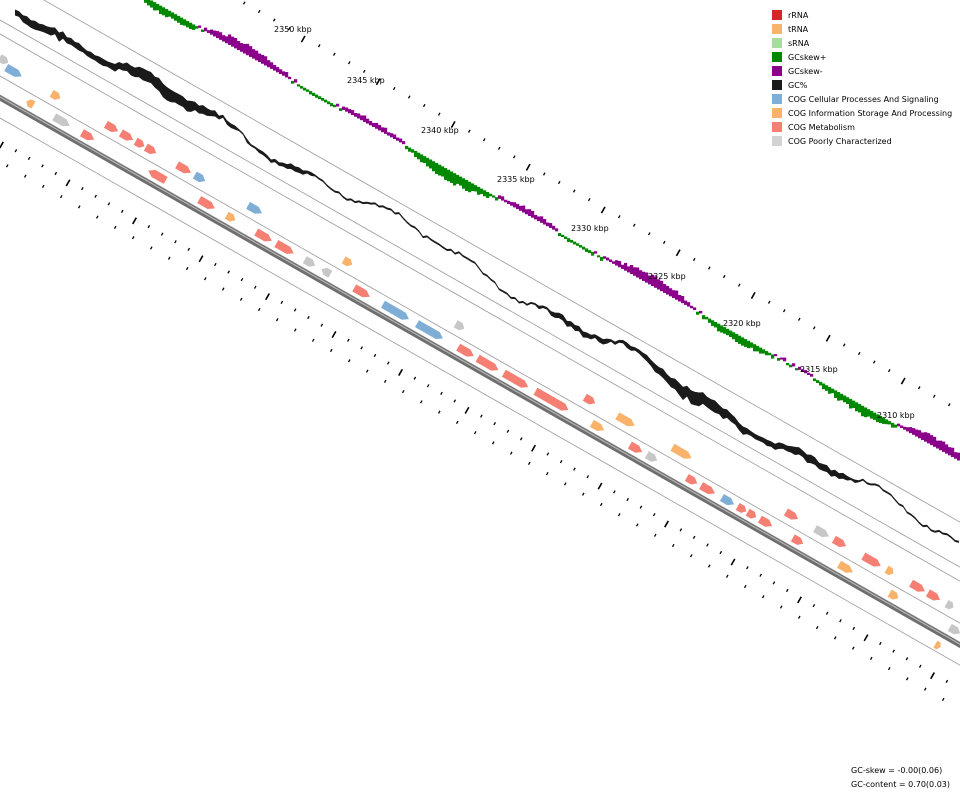  I want to click on kbp-label: 2315 kbp, so click(819, 369).